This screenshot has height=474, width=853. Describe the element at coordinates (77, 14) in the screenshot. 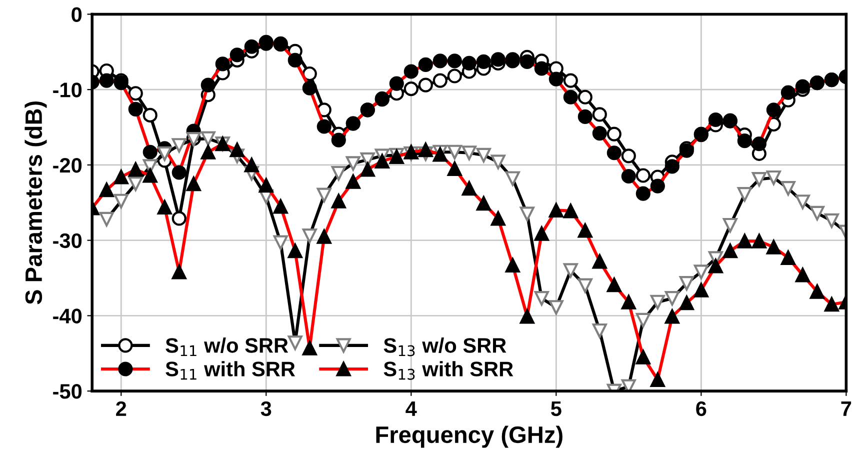

I see `y-tick-label: 0` at that location.